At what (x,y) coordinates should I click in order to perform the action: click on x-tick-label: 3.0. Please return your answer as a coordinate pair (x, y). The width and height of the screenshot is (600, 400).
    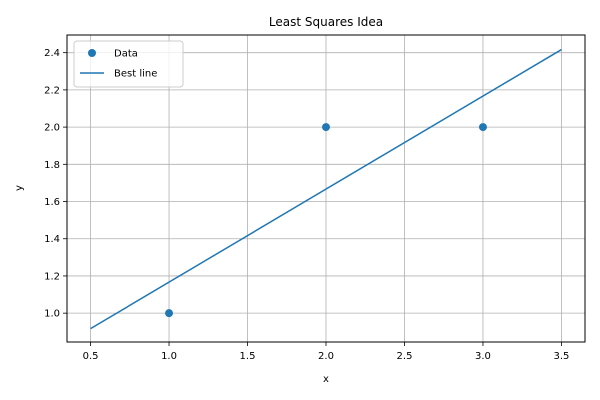
    Looking at the image, I should click on (483, 356).